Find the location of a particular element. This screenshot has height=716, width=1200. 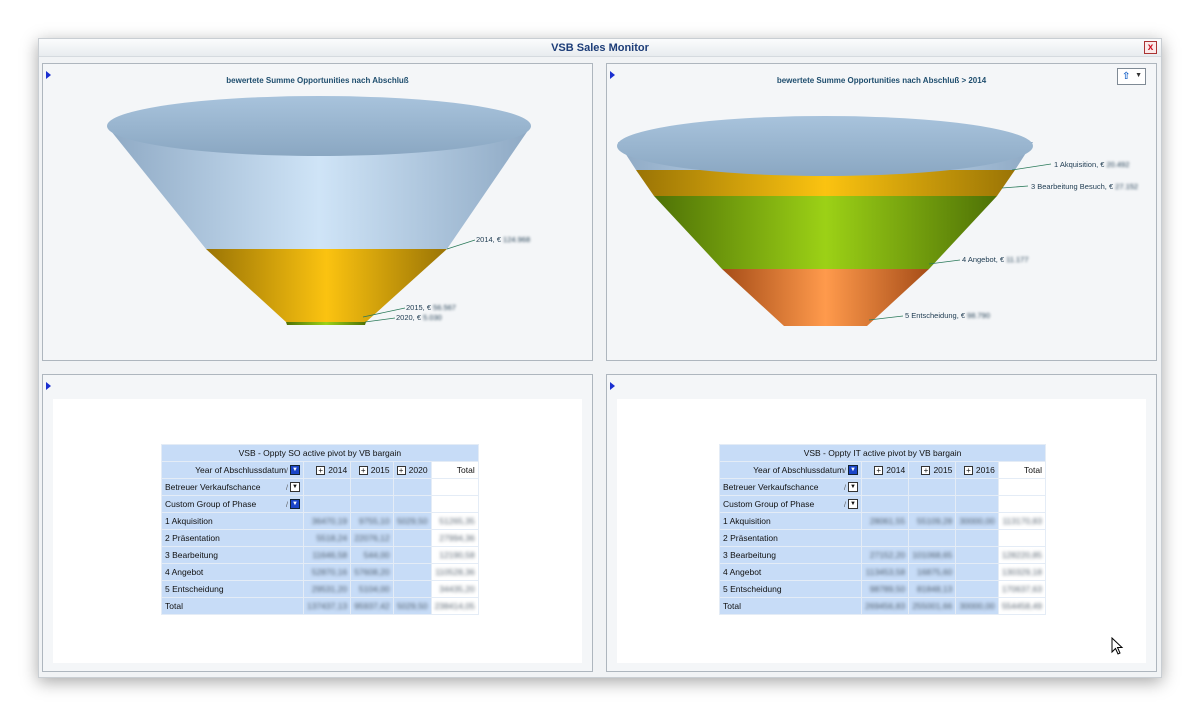

arrow-up-icon: ⇧ is located at coordinates (1126, 76).